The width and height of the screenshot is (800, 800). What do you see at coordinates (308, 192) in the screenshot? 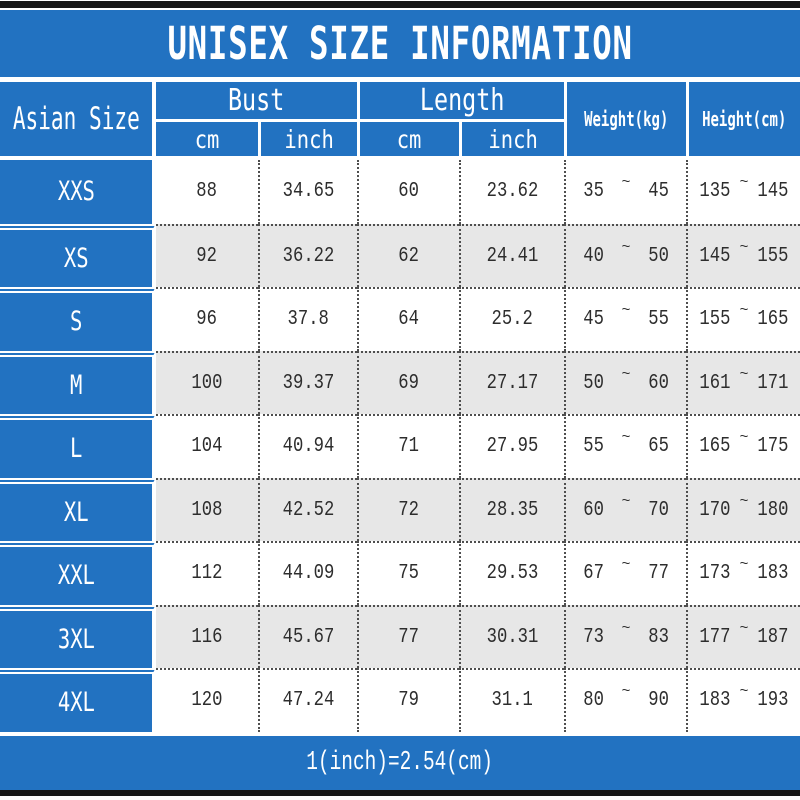
I see `cell-value: 34.65` at bounding box center [308, 192].